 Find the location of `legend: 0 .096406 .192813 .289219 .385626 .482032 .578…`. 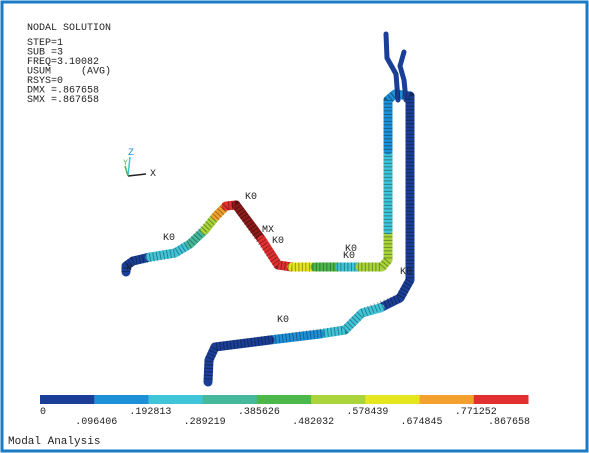

legend: 0 .096406 .192813 .289219 .385626 .482032 .578… is located at coordinates (285, 411).